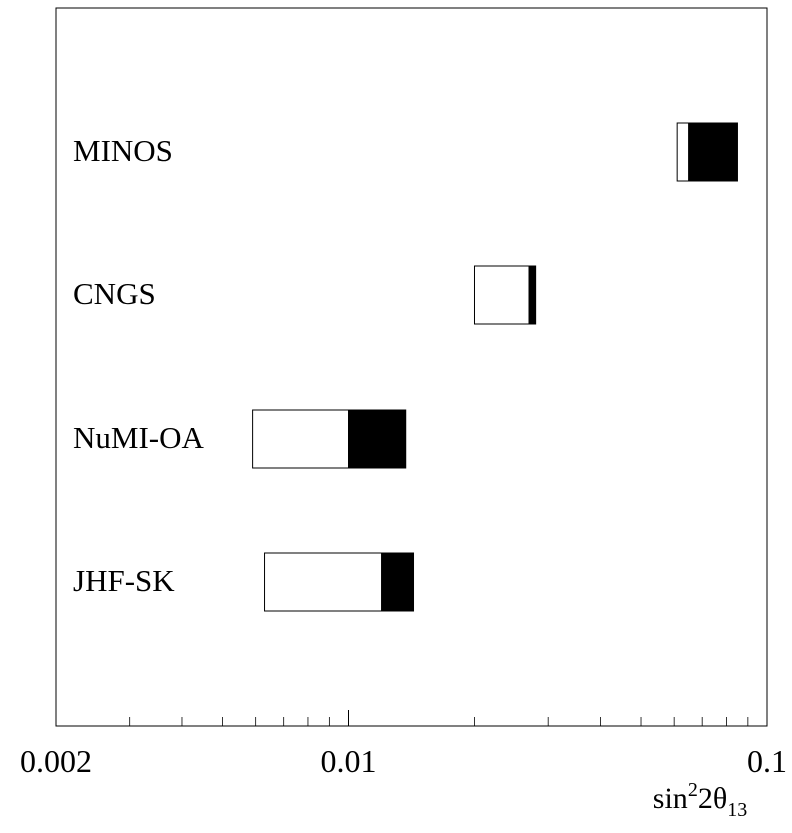  What do you see at coordinates (56, 761) in the screenshot?
I see `x-tick-label: 0.002` at bounding box center [56, 761].